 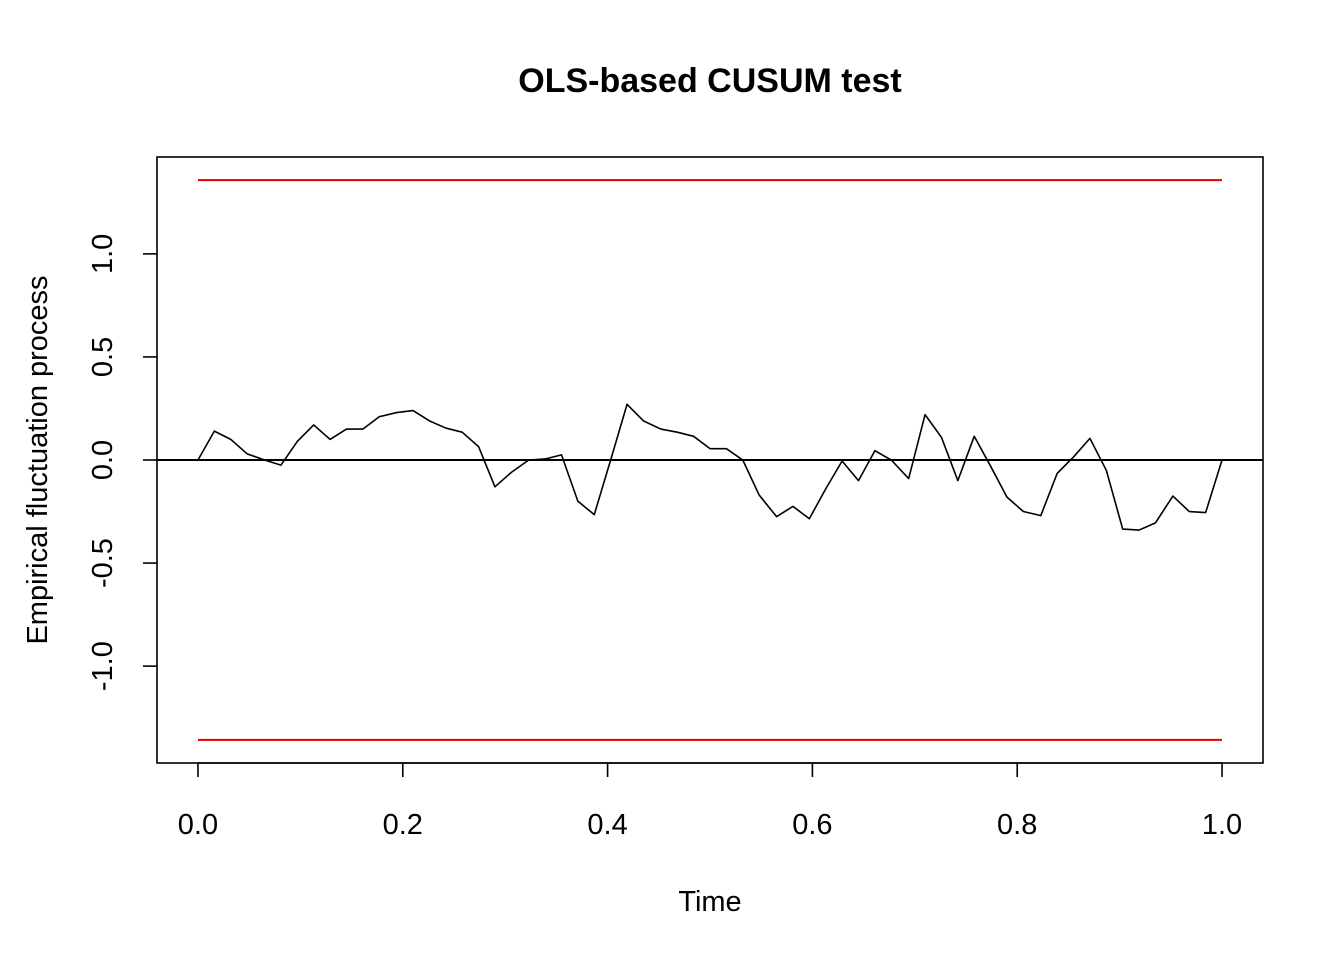 What do you see at coordinates (122, 462) in the screenshot?
I see `y-axis: -1.0 -0.5 0.0 0.5 1.0` at bounding box center [122, 462].